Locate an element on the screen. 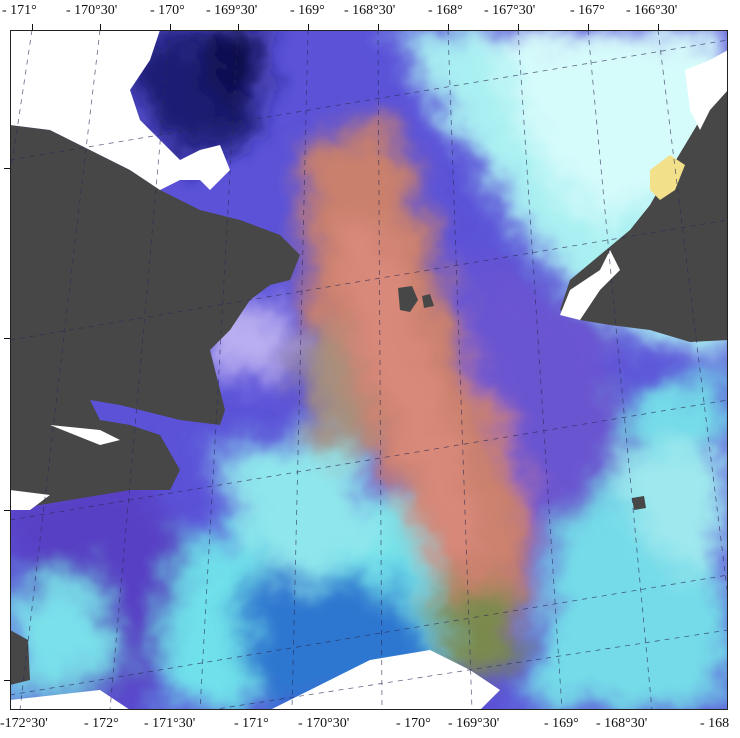 This screenshot has width=740, height=738. bottom-label-170: - 170° is located at coordinates (413, 723).